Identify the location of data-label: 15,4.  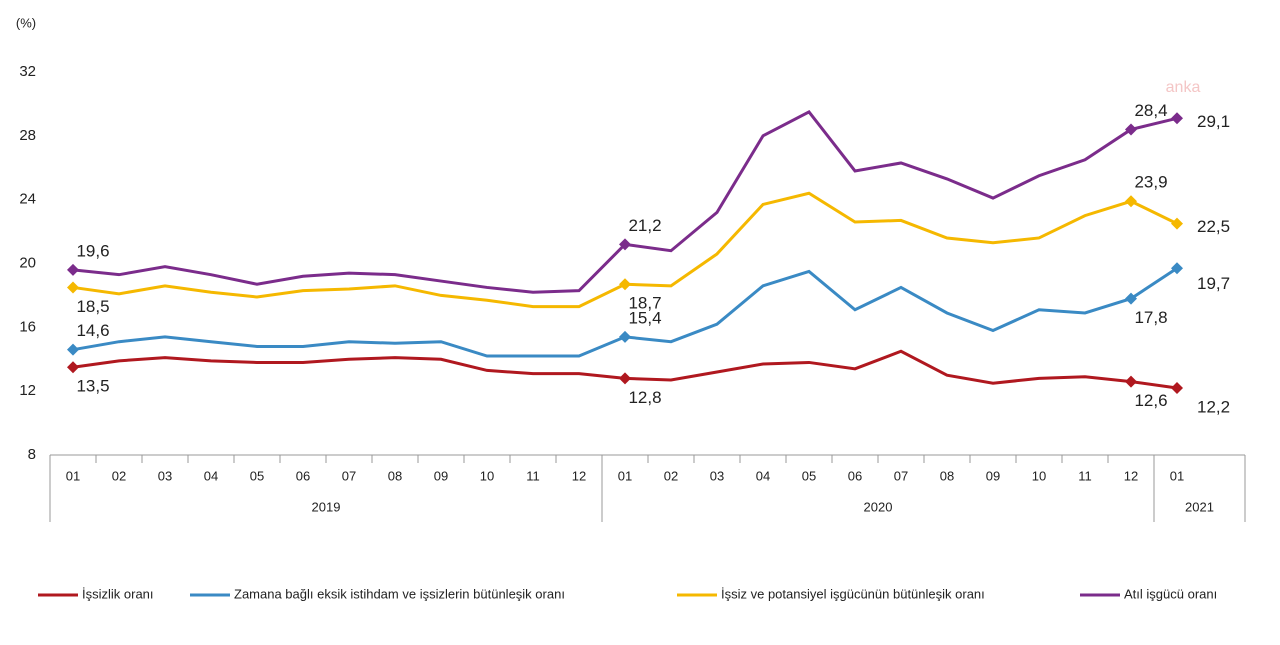
(644, 317).